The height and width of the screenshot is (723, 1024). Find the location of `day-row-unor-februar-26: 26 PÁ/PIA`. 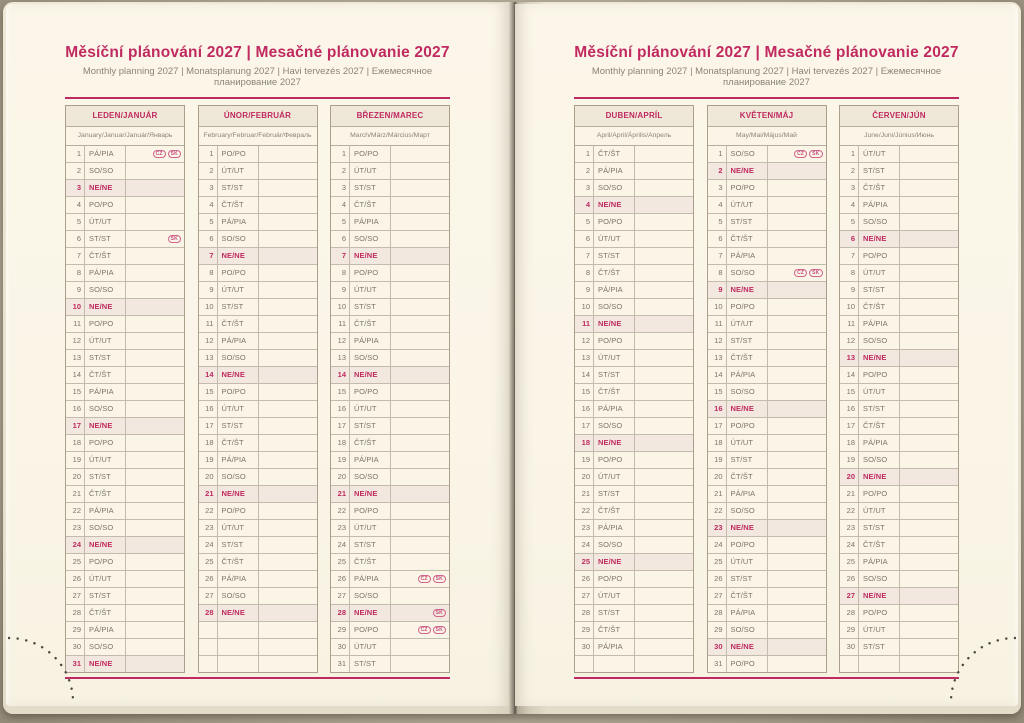

day-row-unor-februar-26: 26 PÁ/PIA is located at coordinates (257, 579).